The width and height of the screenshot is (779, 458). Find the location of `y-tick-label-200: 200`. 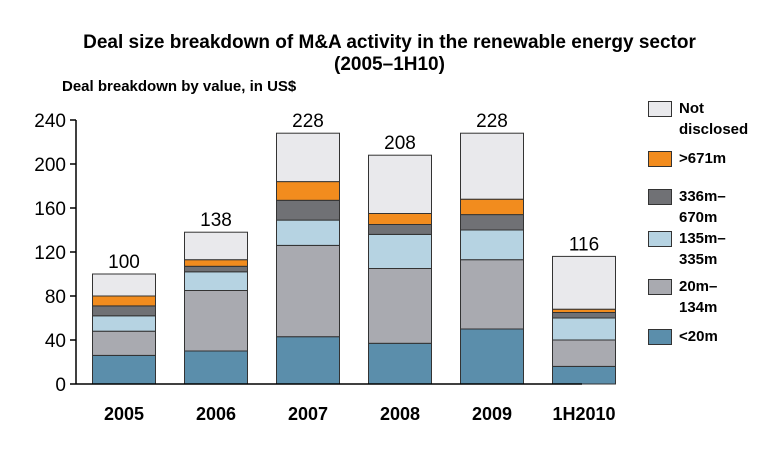

y-tick-label-200: 200 is located at coordinates (50, 165).